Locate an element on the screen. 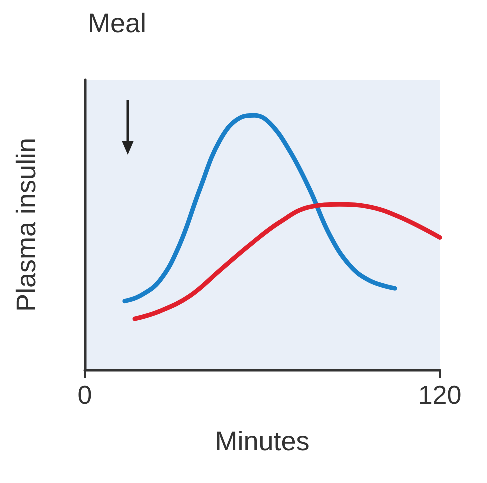 This screenshot has height=483, width=487. x-tick-label: 120 is located at coordinates (440, 395).